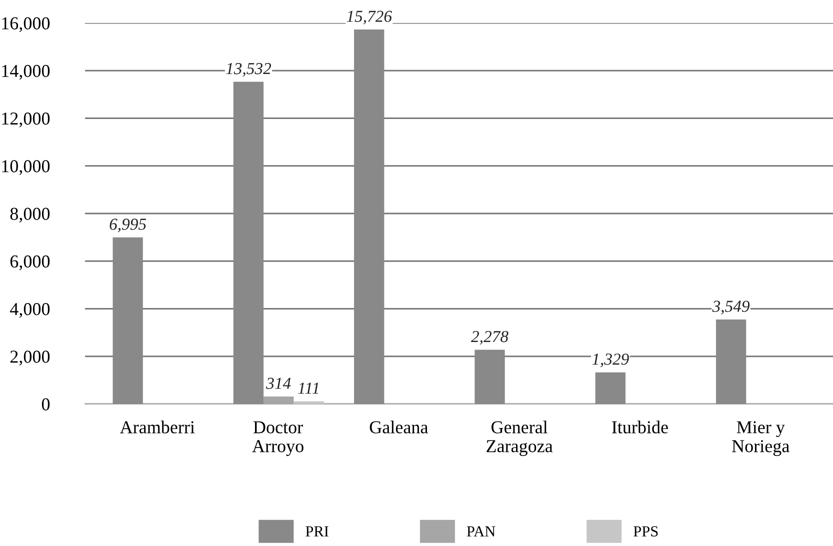  I want to click on legend-label: PRI, so click(317, 531).